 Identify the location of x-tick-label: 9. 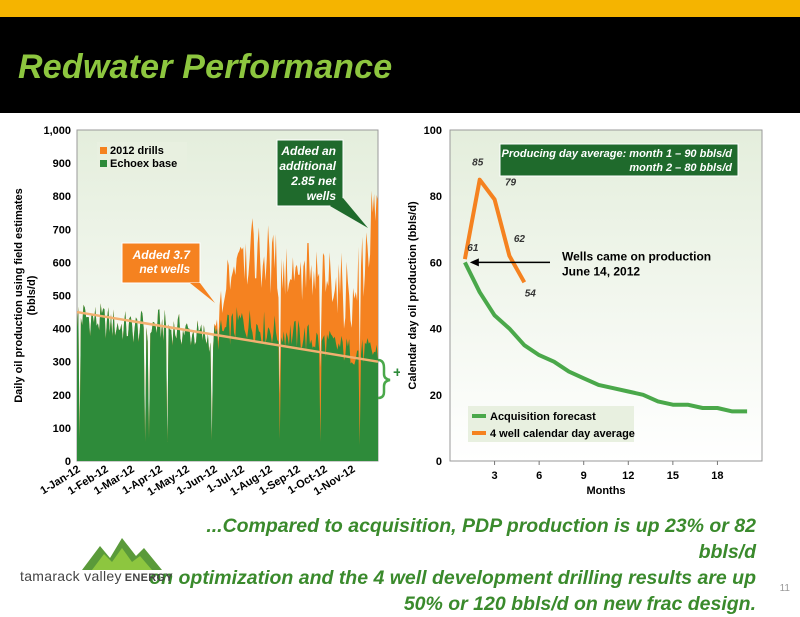
(584, 476).